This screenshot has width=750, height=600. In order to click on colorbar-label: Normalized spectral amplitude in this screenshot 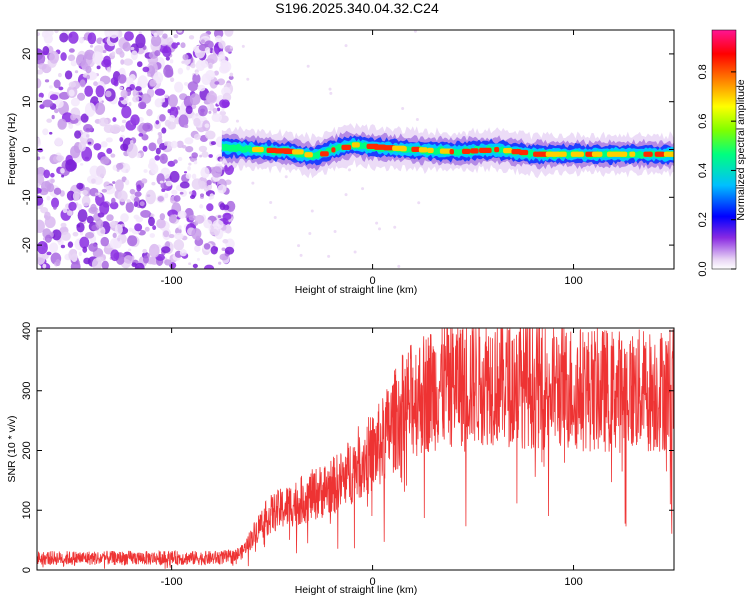, I will do `click(741, 149)`.